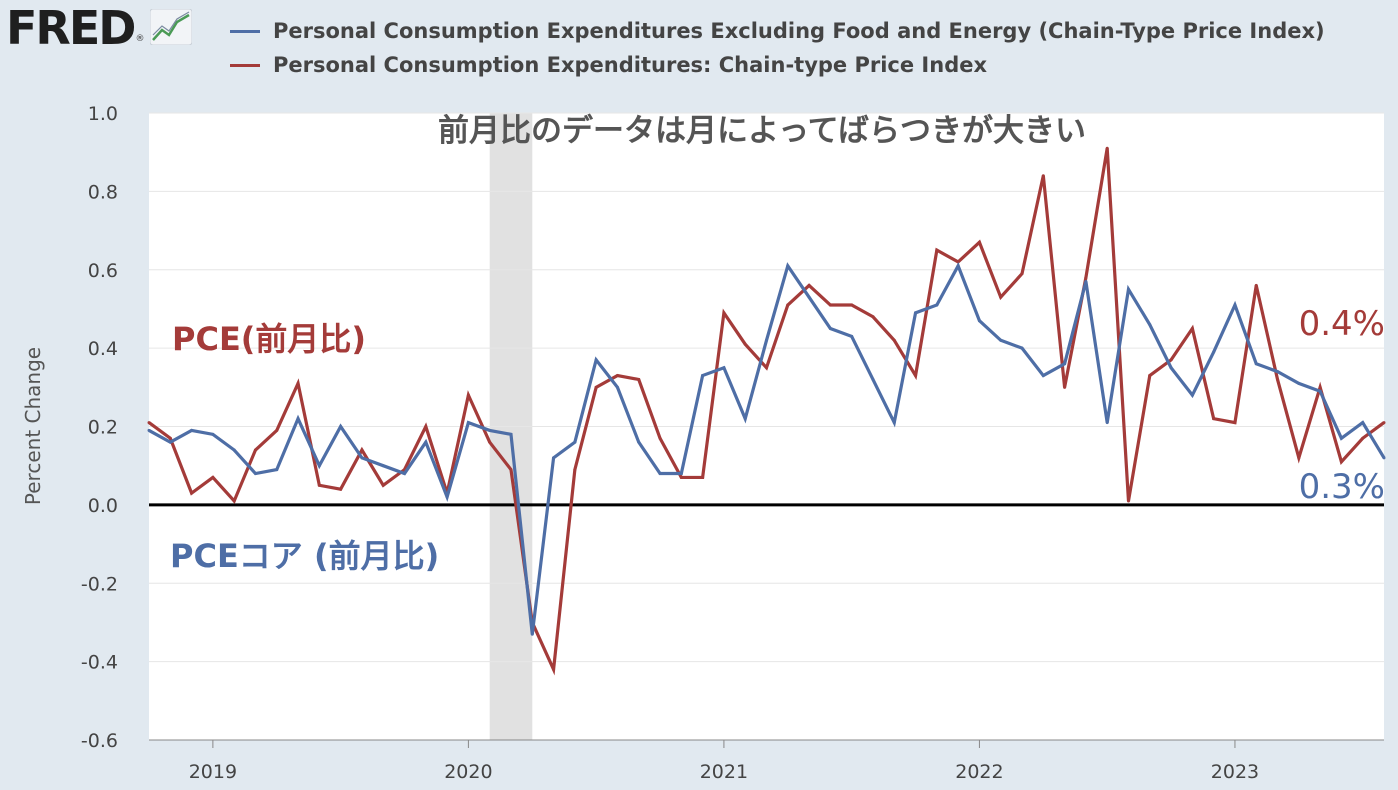  I want to click on annotation-pce-last-value: 0.4%, so click(1342, 324).